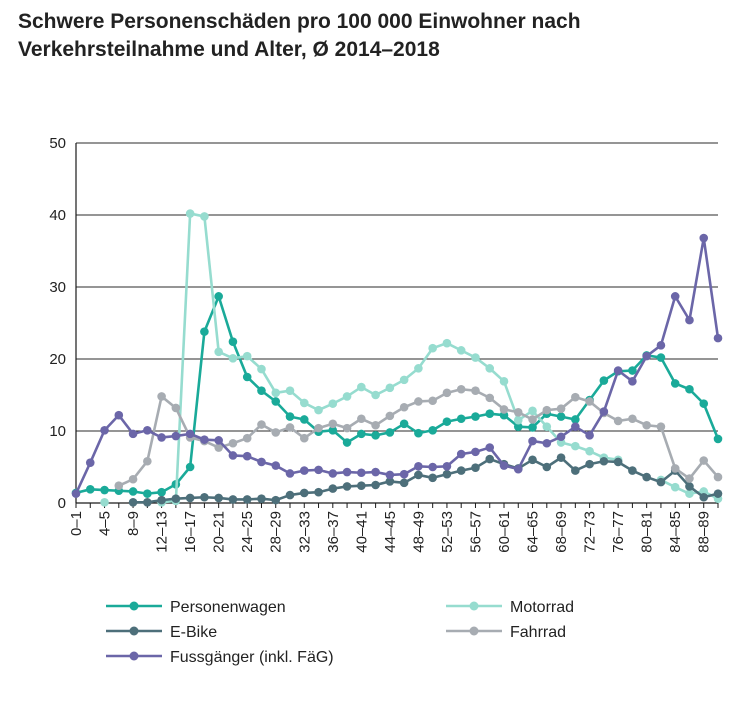  Describe the element at coordinates (57, 359) in the screenshot. I see `y-tick-label: 20` at that location.